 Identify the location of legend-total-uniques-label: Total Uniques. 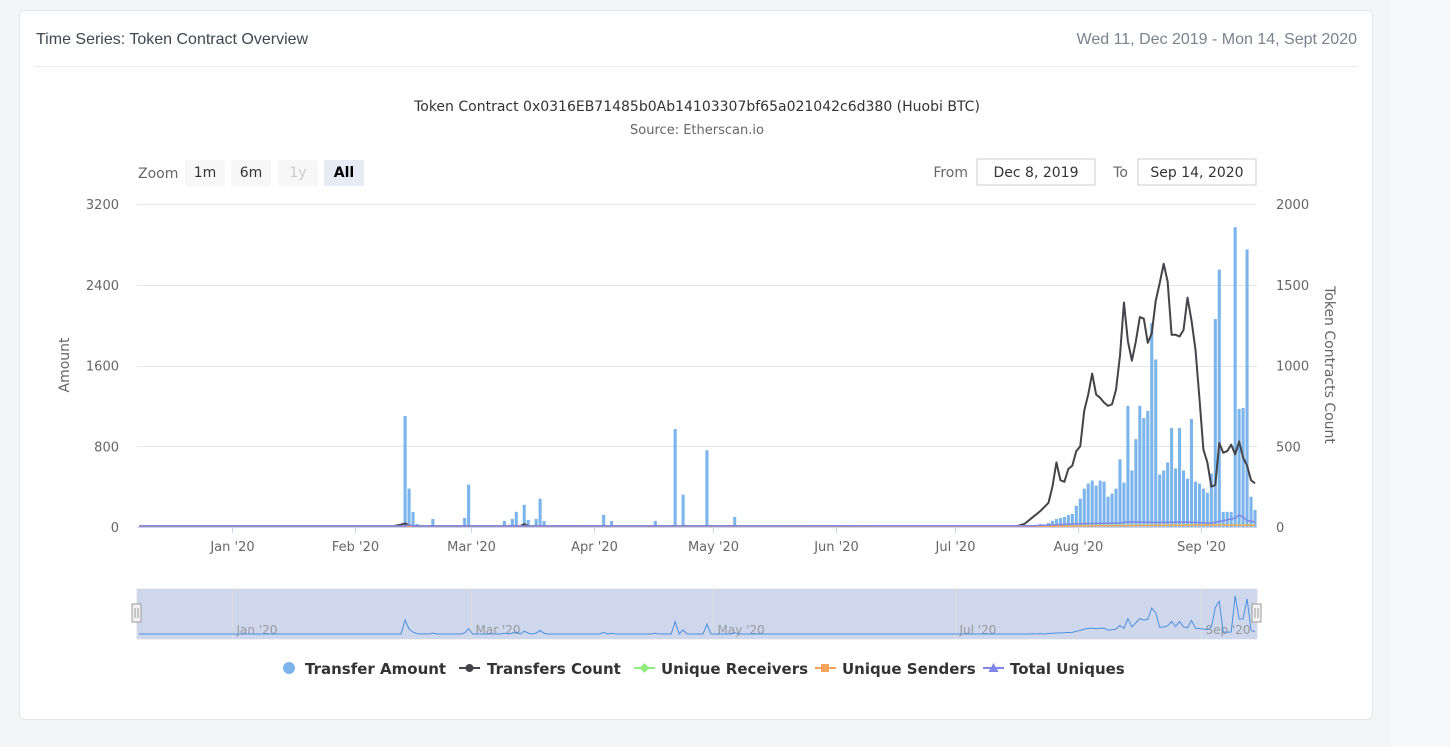
(1067, 669).